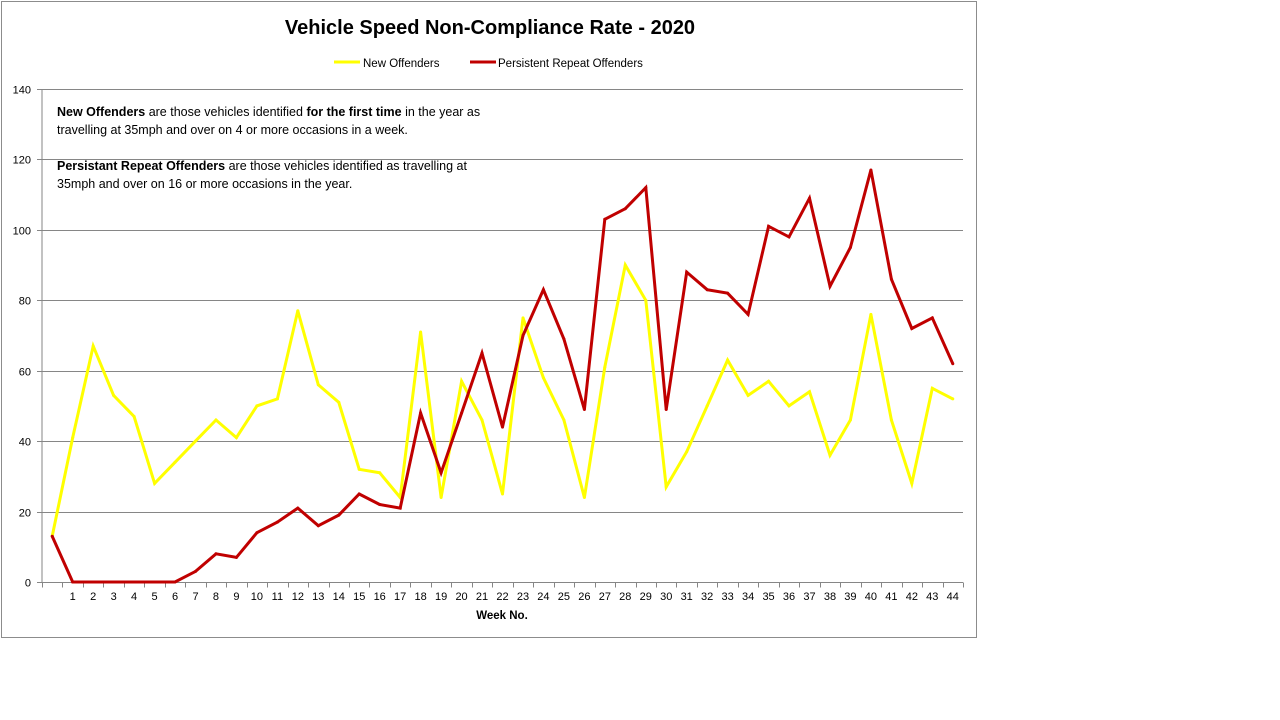  Describe the element at coordinates (523, 597) in the screenshot. I see `x-tick-label: 23` at that location.